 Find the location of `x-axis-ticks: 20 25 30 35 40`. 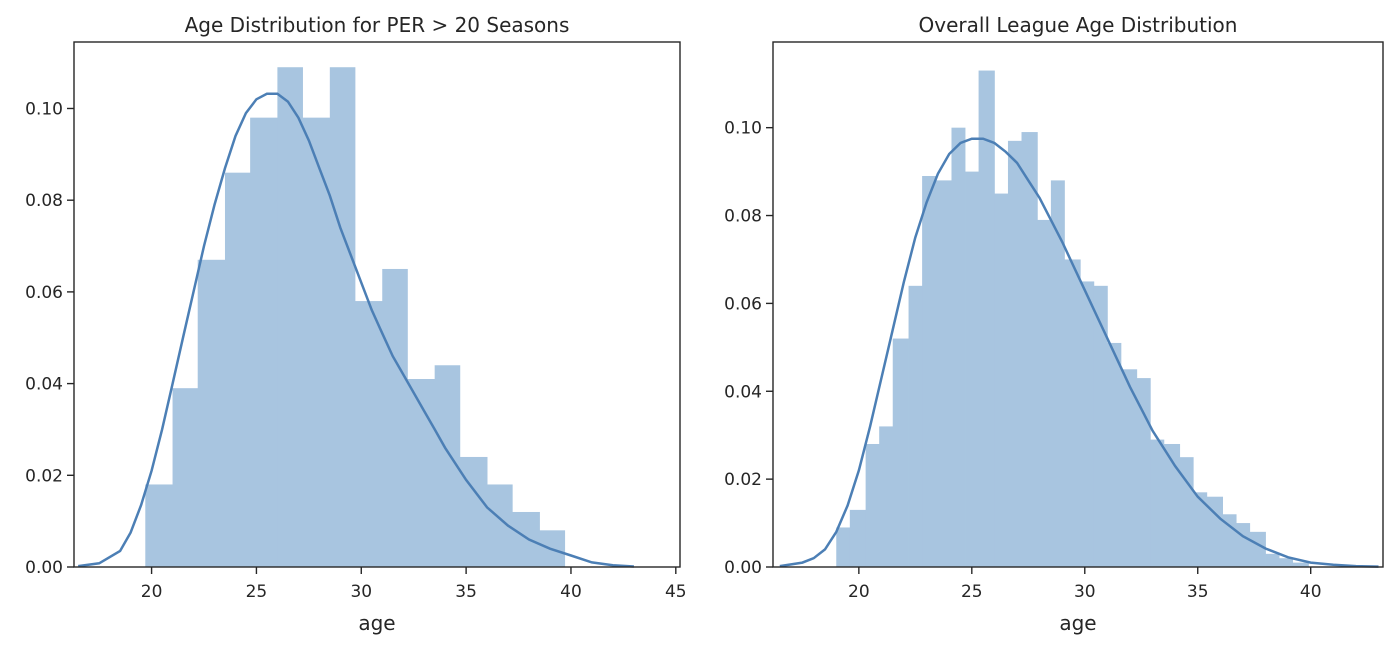

x-axis-ticks: 20 25 30 35 40 is located at coordinates (1085, 584).